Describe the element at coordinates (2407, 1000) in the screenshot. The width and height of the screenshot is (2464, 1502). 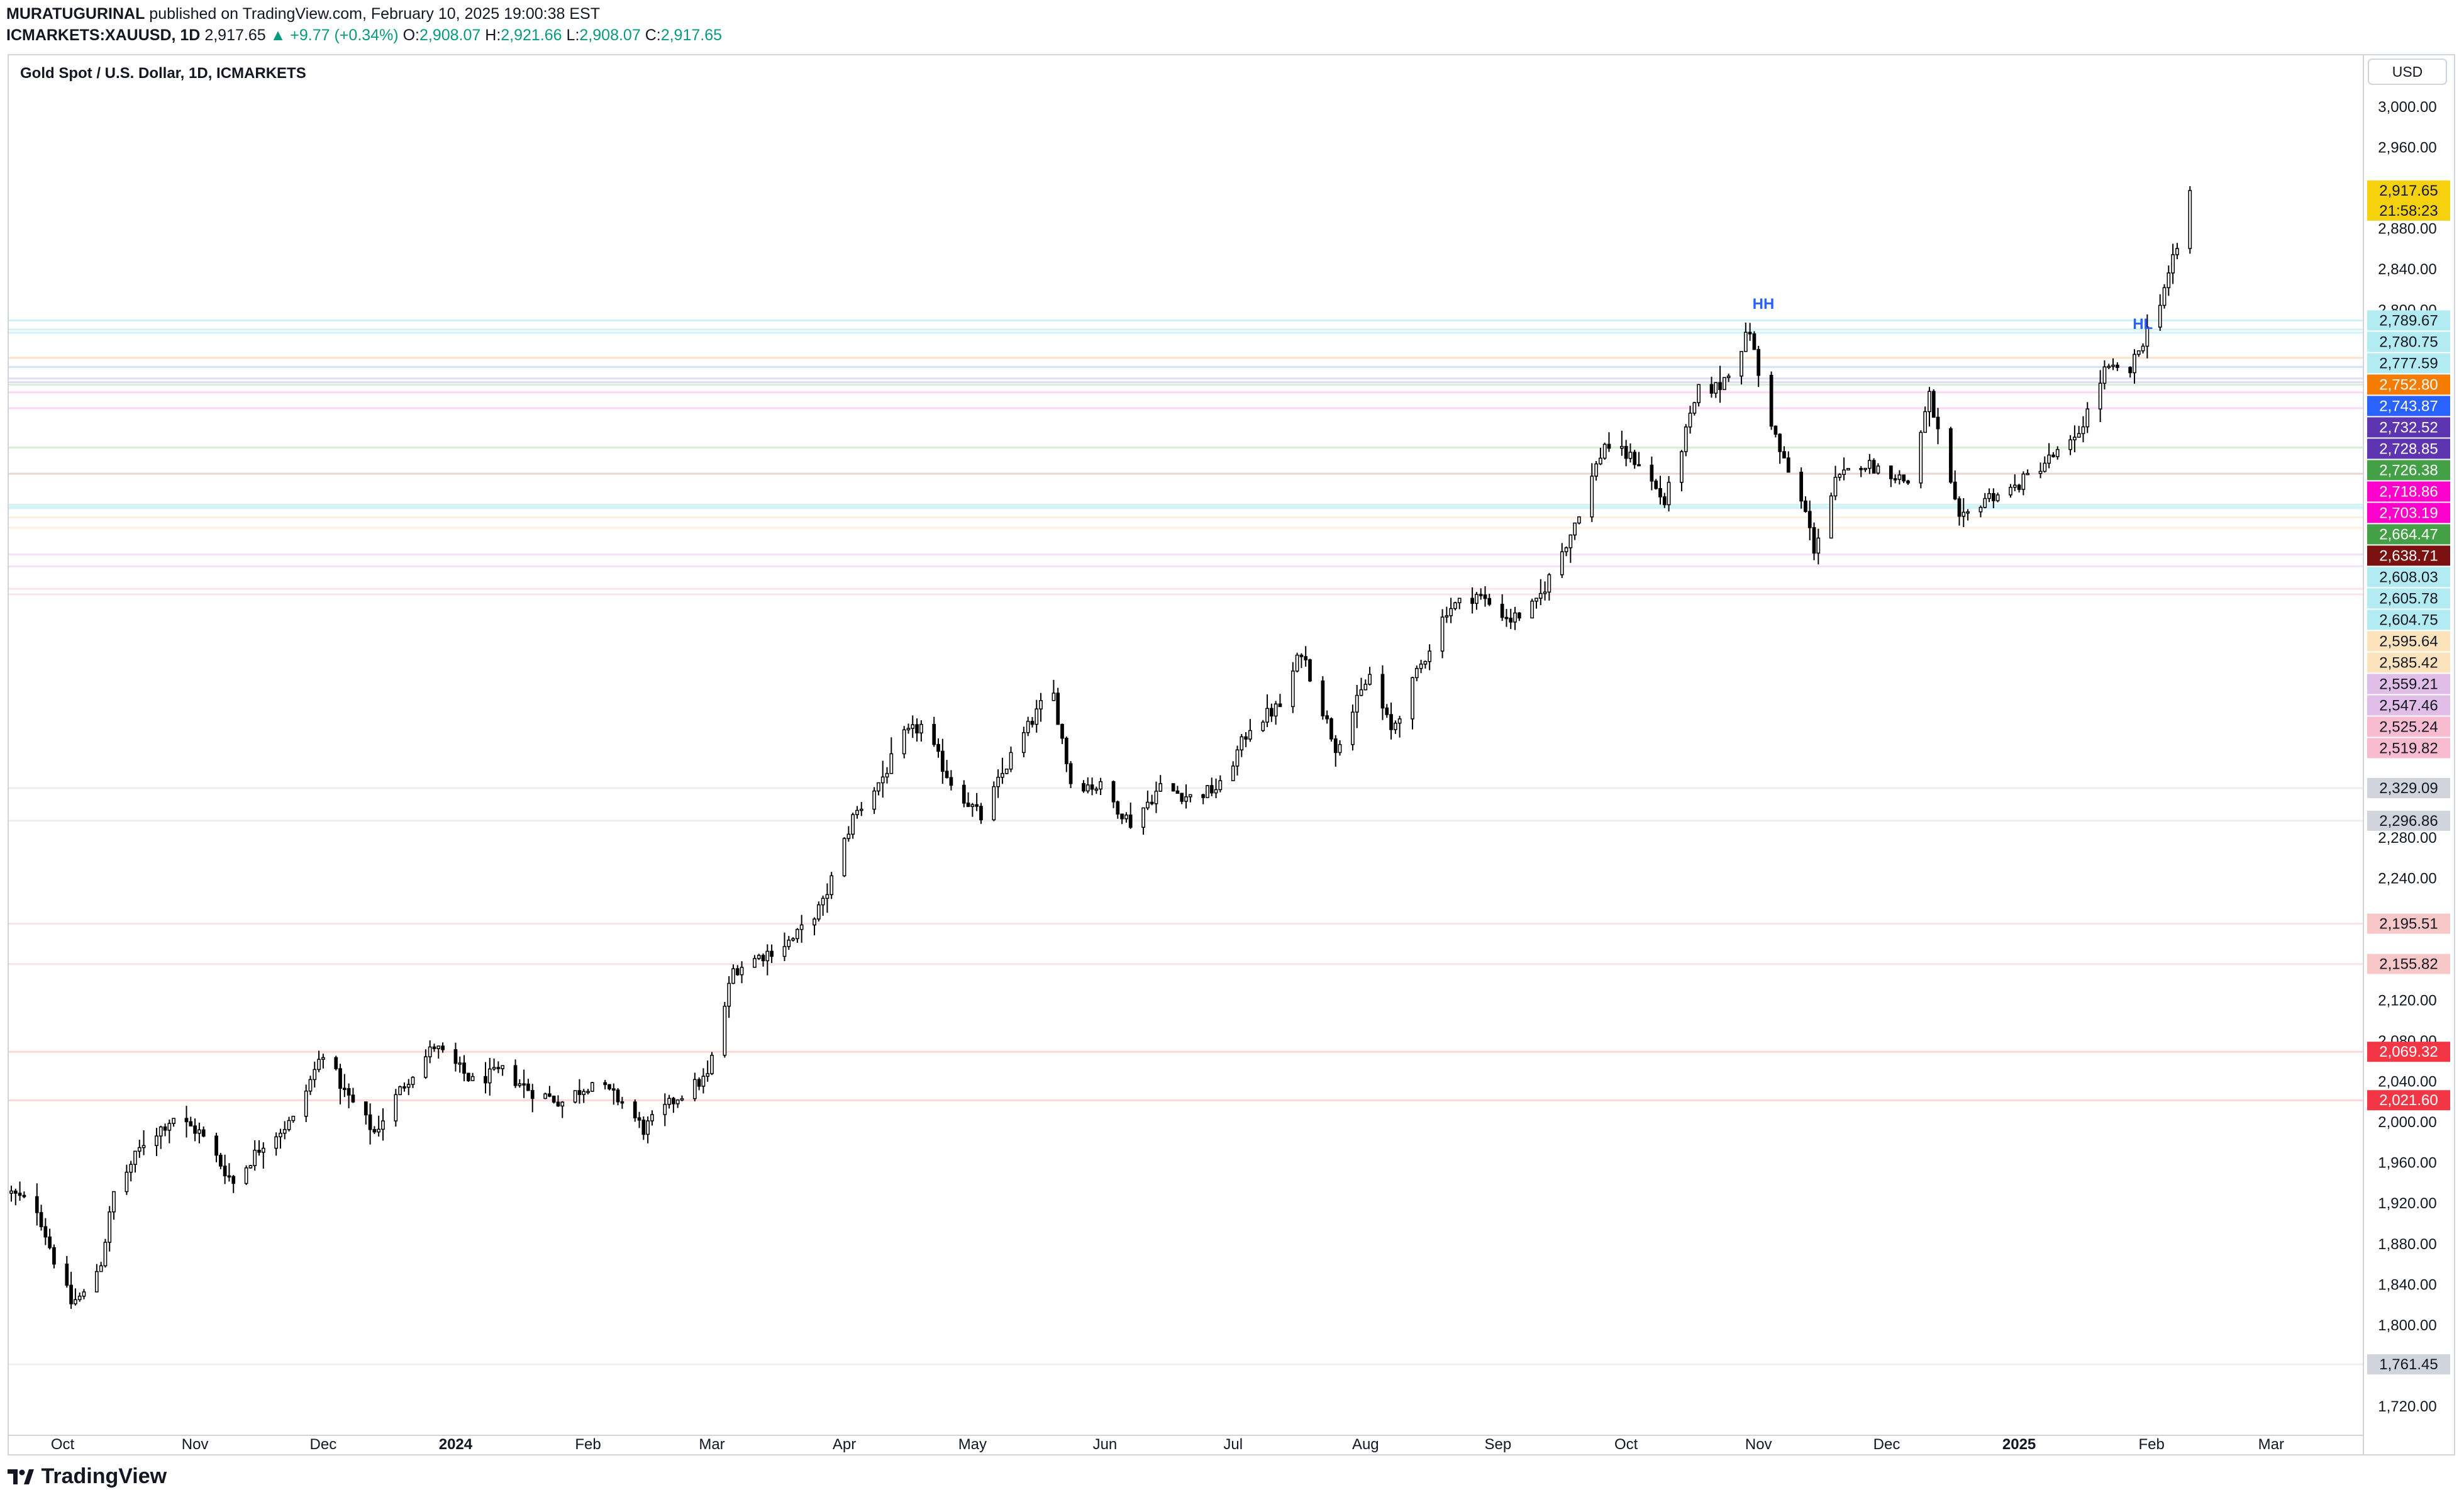
I see `y-tick-label: 2,120.00` at that location.